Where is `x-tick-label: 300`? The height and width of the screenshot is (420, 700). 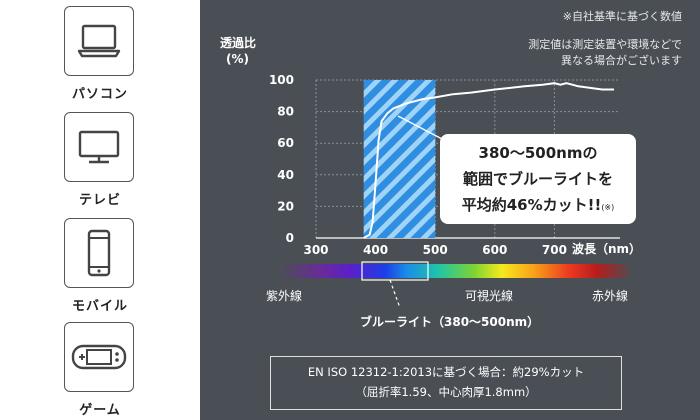
x-tick-label: 300 is located at coordinates (315, 250).